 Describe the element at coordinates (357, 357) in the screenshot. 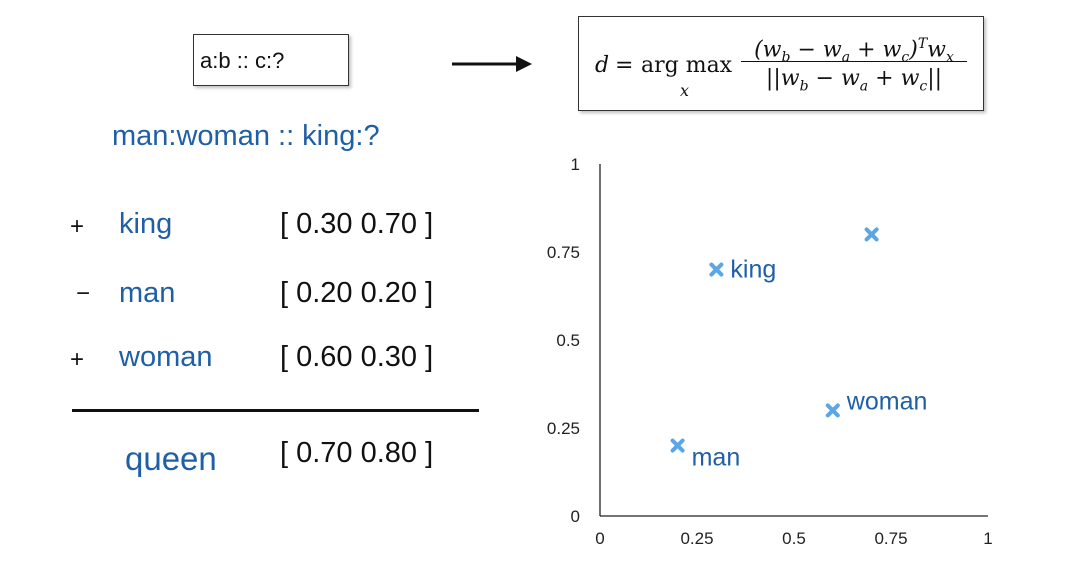

I see `term-vector: [ 0.60 0.30 ]` at that location.